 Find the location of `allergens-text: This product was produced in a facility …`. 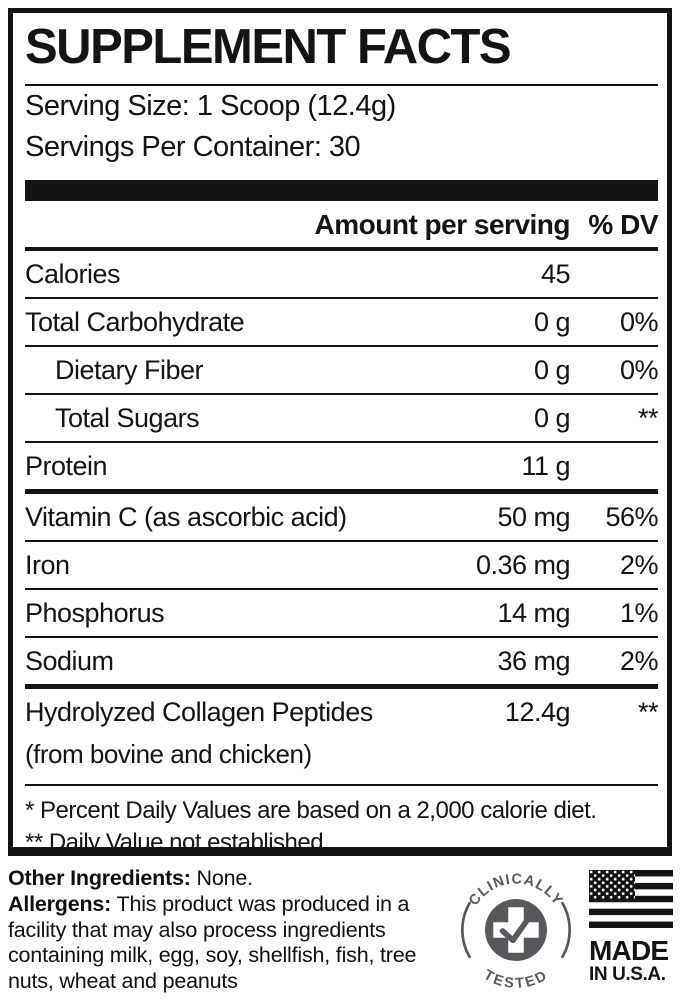

allergens-text: This product was produced in a facility … is located at coordinates (212, 942).